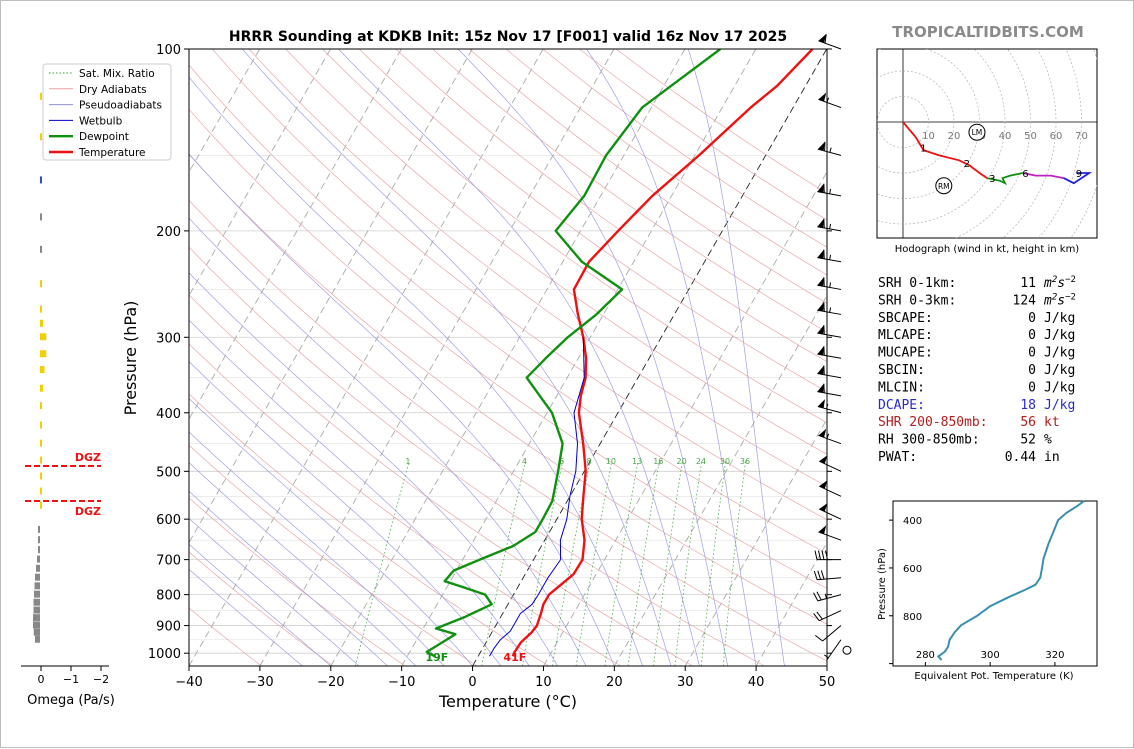 This screenshot has height=749, width=1134. What do you see at coordinates (905, 318) in the screenshot?
I see `stat-label: SBCAPE:` at bounding box center [905, 318].